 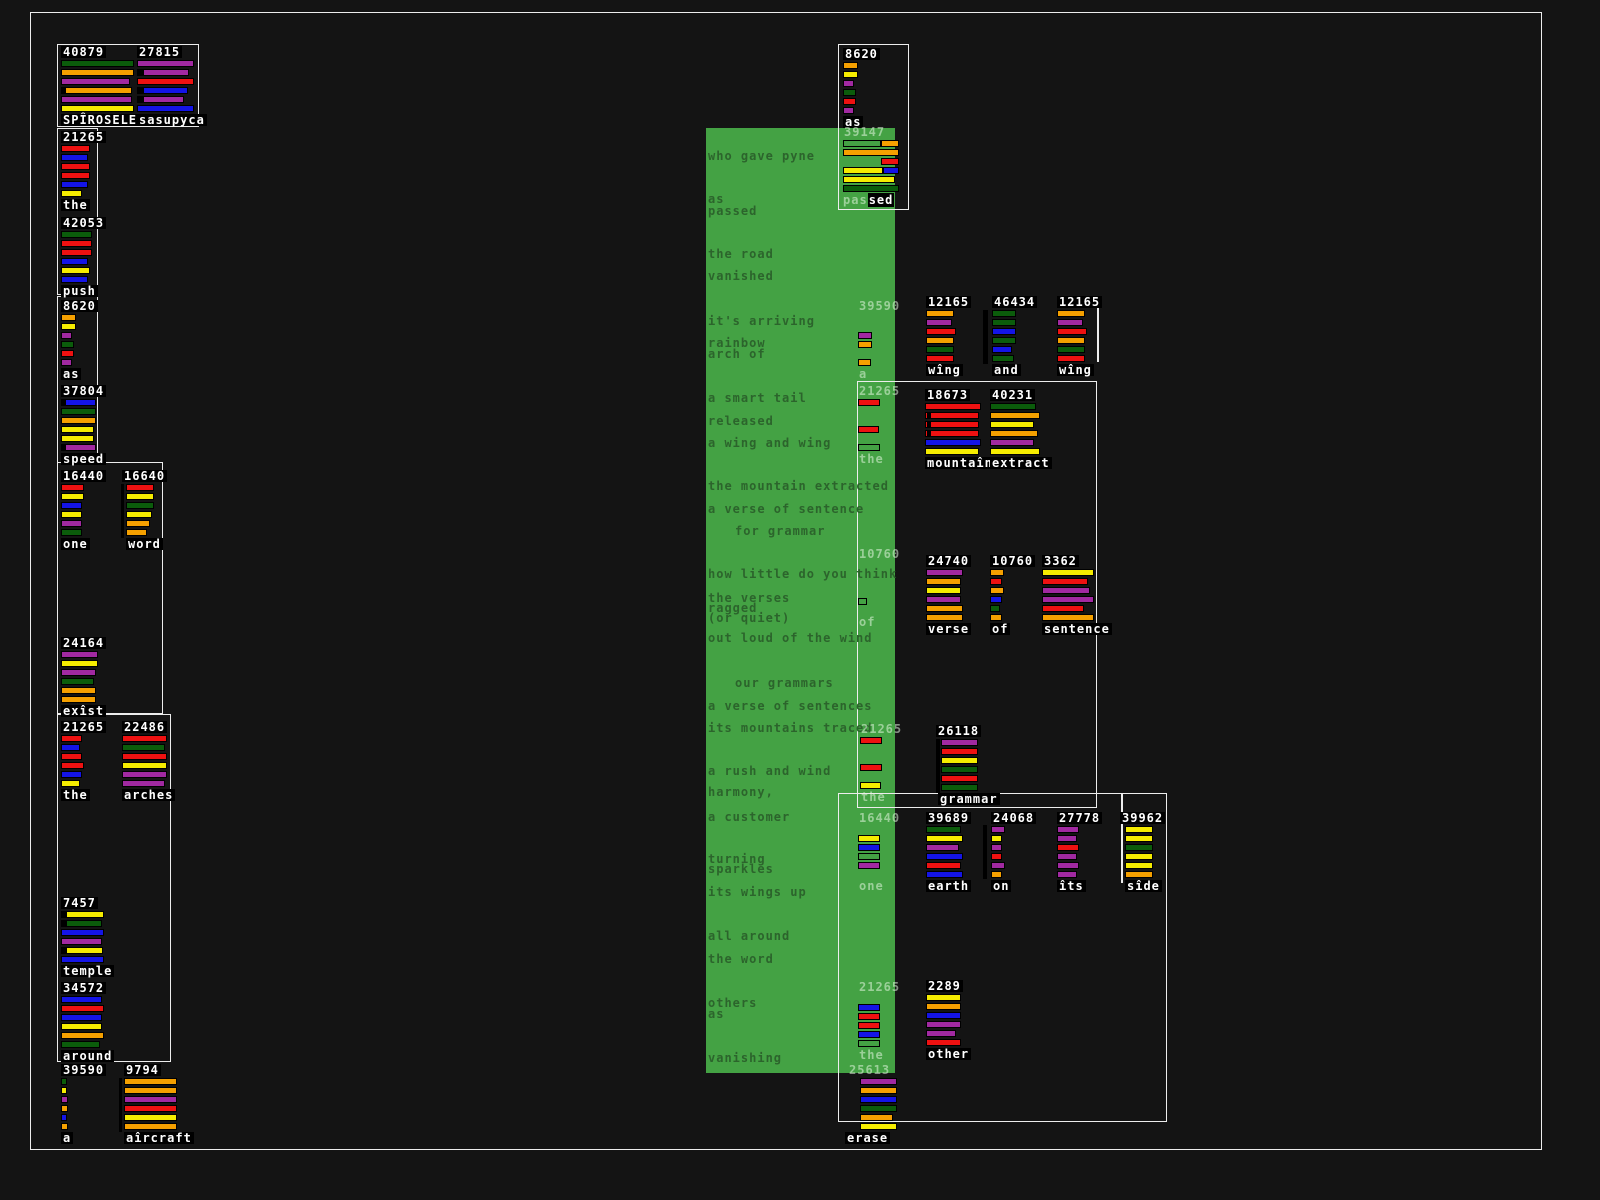 I want to click on and-label: and, so click(x=1006, y=370).